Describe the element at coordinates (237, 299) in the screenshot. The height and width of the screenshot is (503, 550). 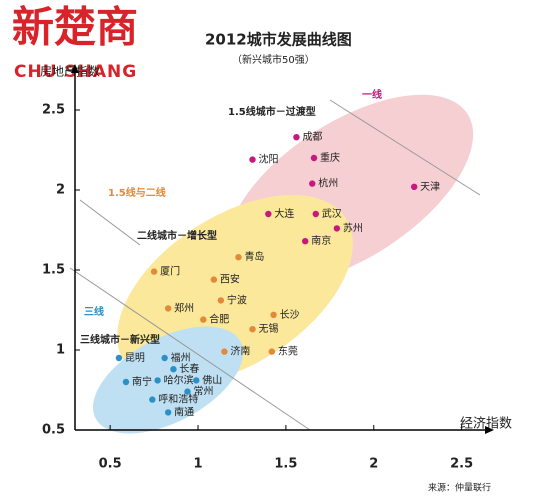
I see `point-label: 宁波` at that location.